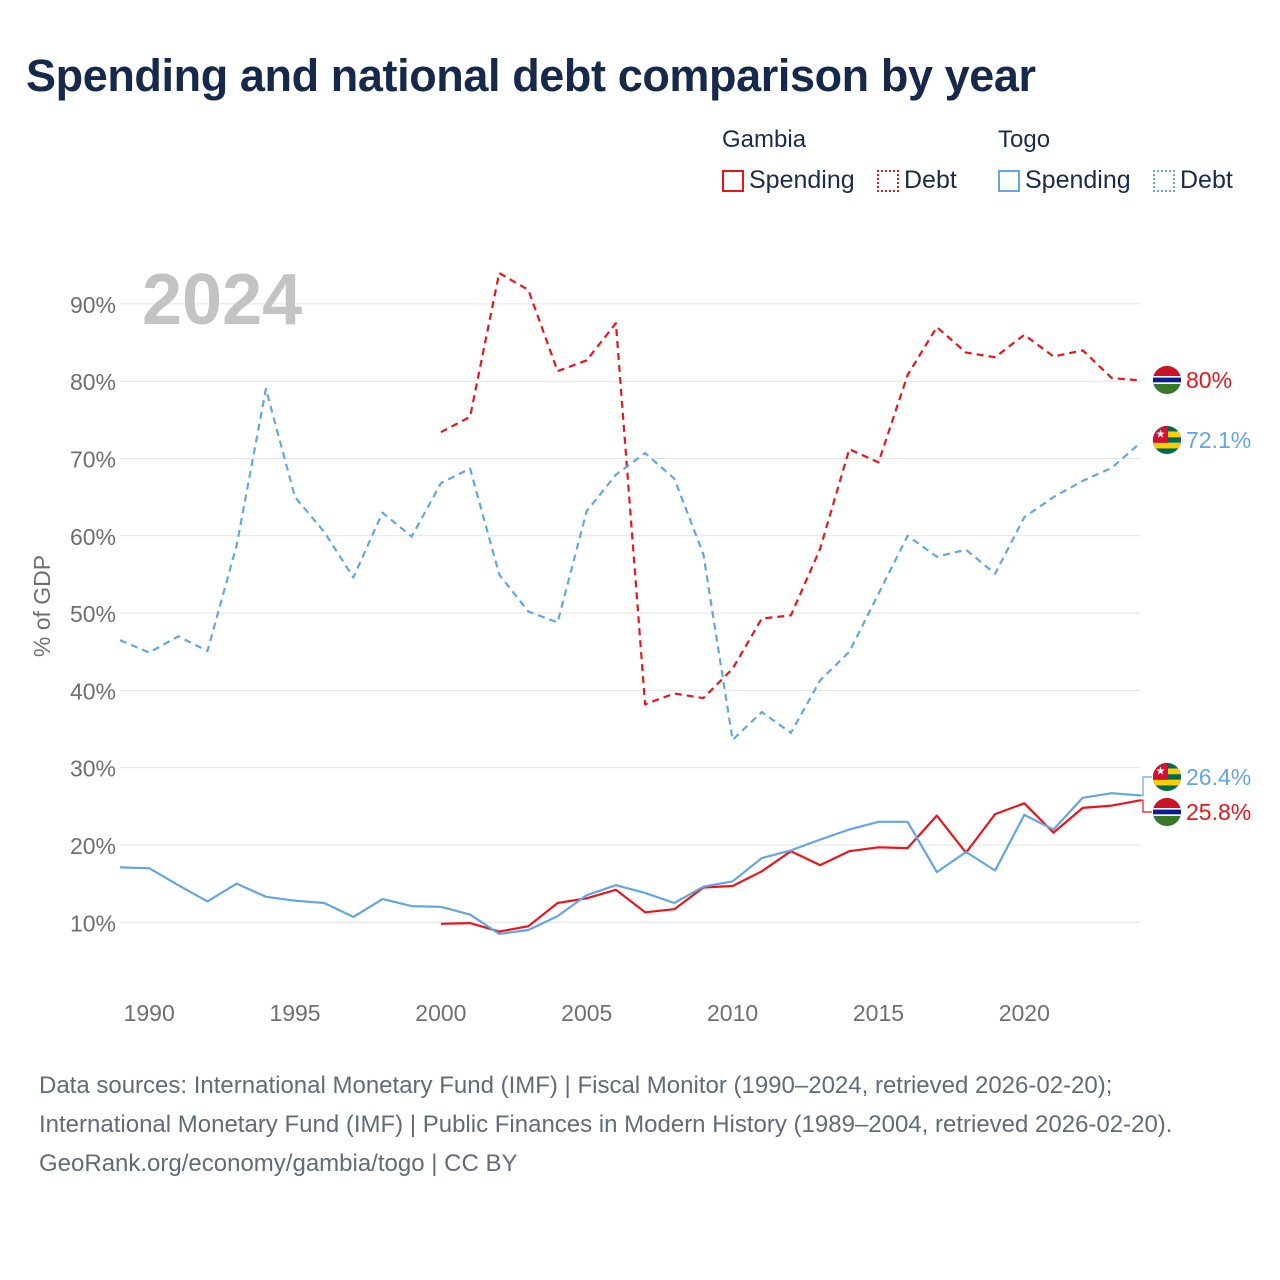 This screenshot has width=1280, height=1280. Describe the element at coordinates (878, 1013) in the screenshot. I see `x-tick-label: 2015` at that location.